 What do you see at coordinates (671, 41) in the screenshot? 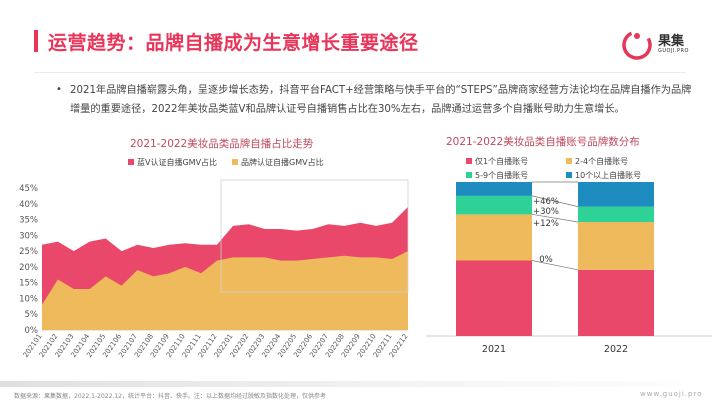
I see `brand-logo-text: 果集` at bounding box center [671, 41].